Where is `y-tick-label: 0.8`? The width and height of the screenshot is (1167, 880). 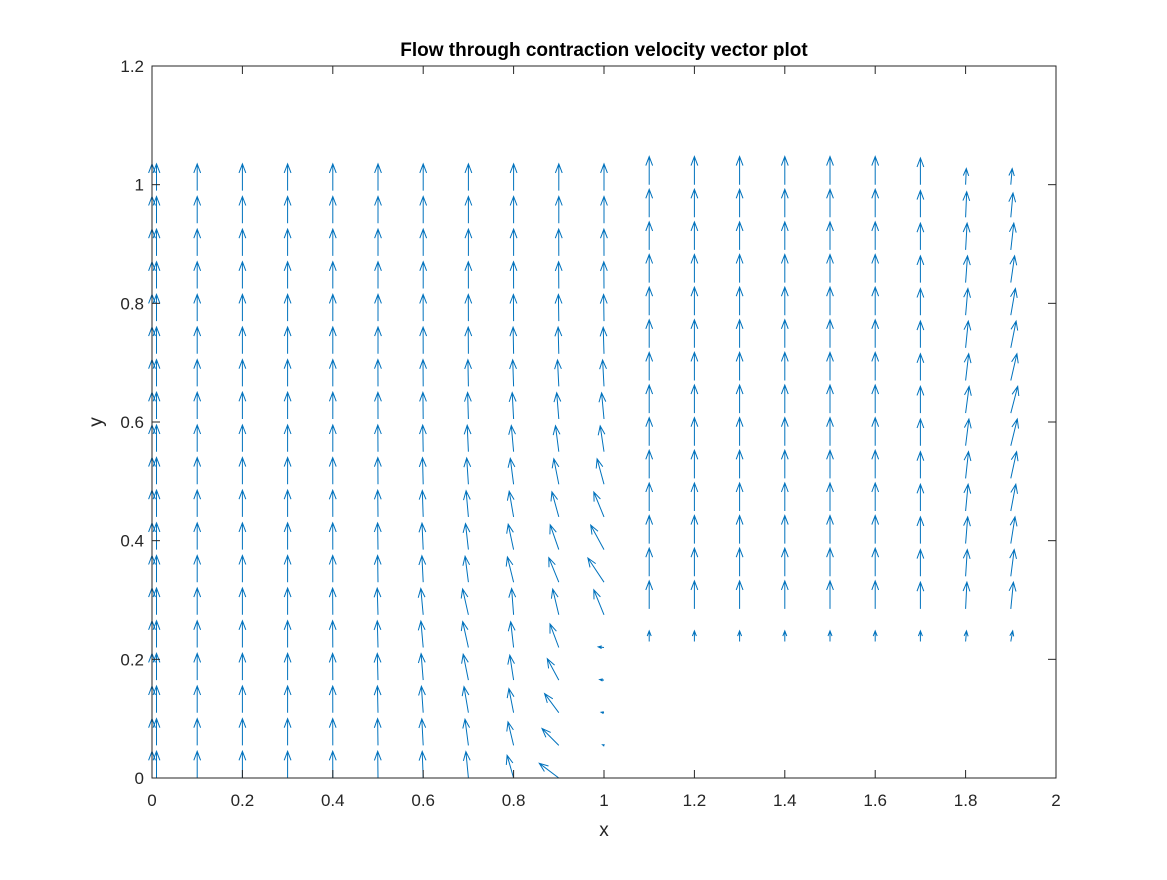 y-tick-label: 0.8 is located at coordinates (132, 303).